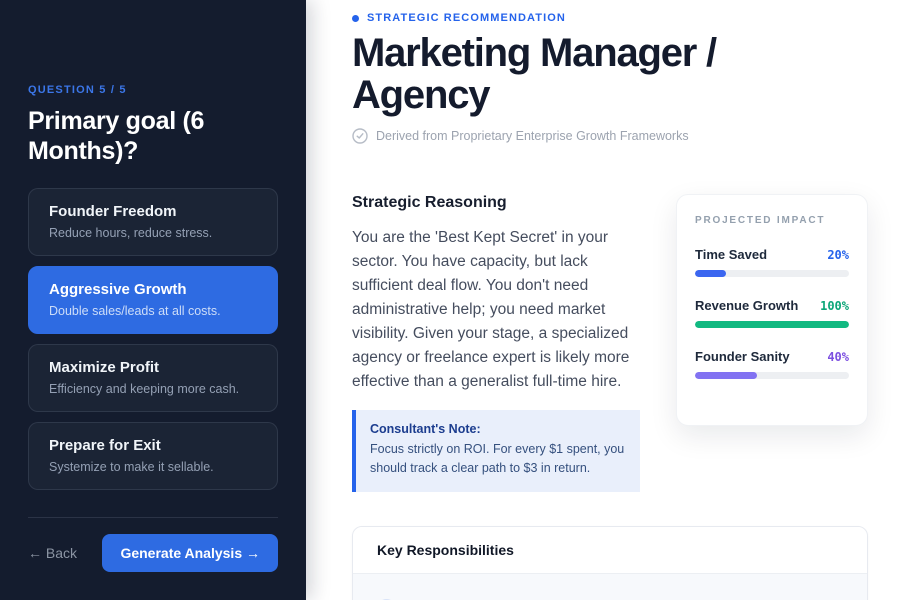 The height and width of the screenshot is (600, 900). What do you see at coordinates (355, 18) in the screenshot?
I see `bullet-dot-icon` at bounding box center [355, 18].